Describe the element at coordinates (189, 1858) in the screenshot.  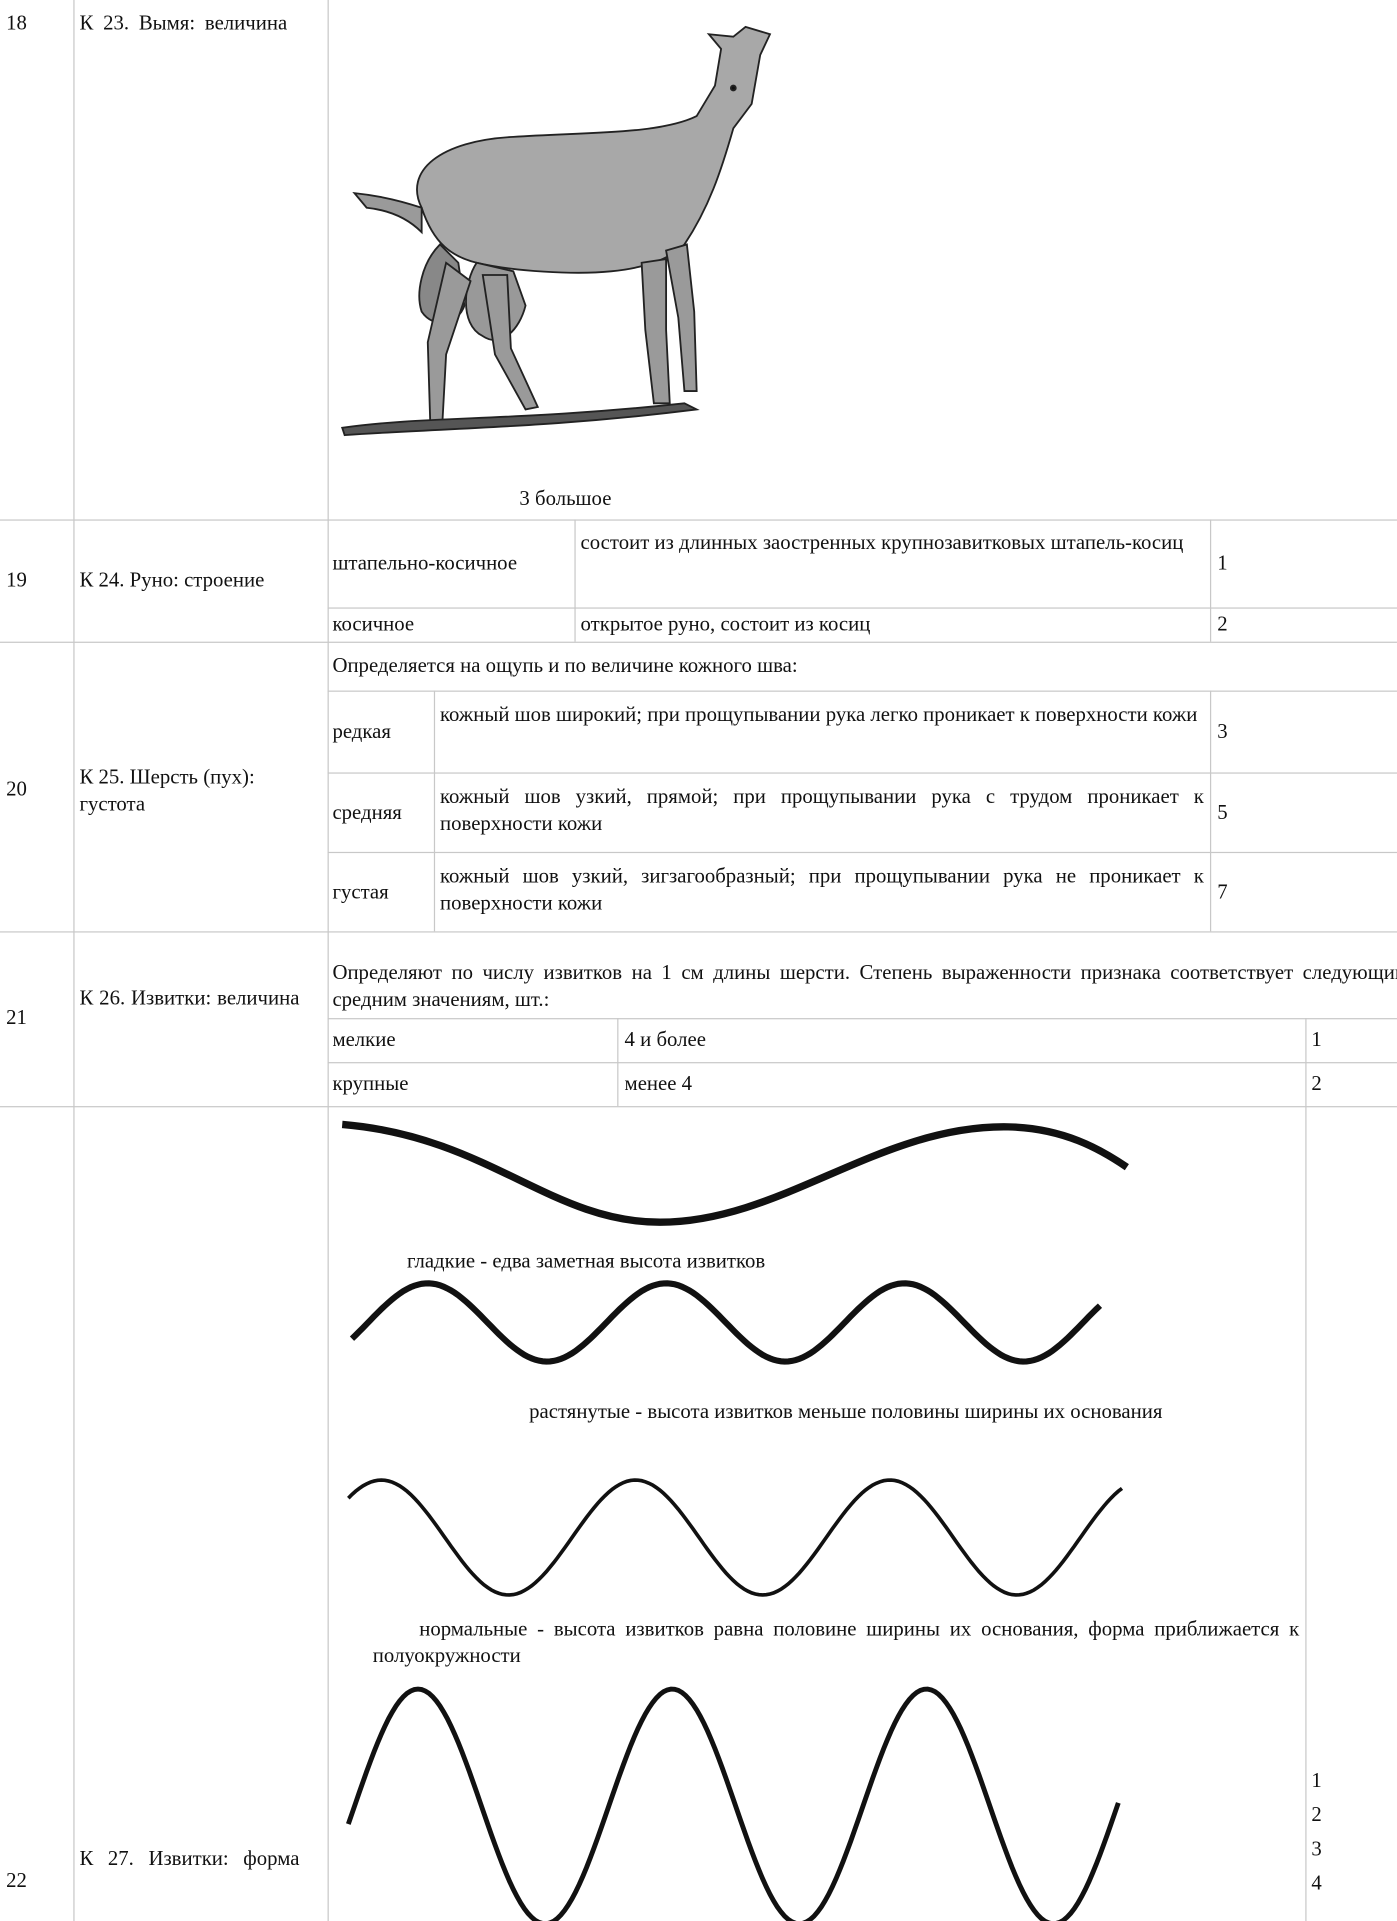
I see `criterion: К 27. Извитки: форма` at that location.